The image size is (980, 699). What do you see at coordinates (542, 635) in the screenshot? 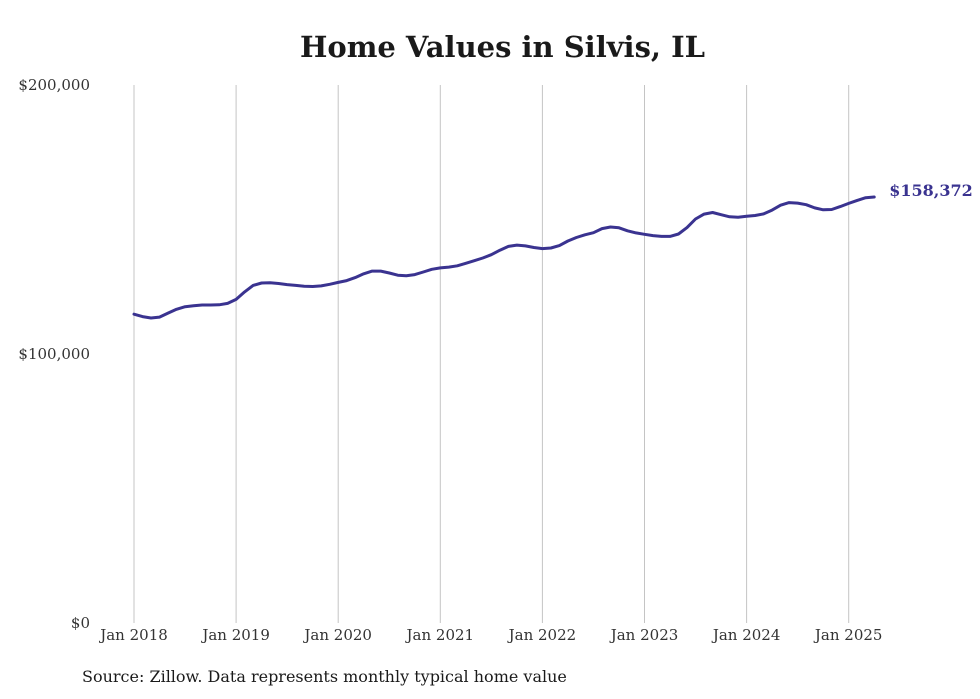
I see `x-tick-label: Jan 2022` at bounding box center [542, 635].